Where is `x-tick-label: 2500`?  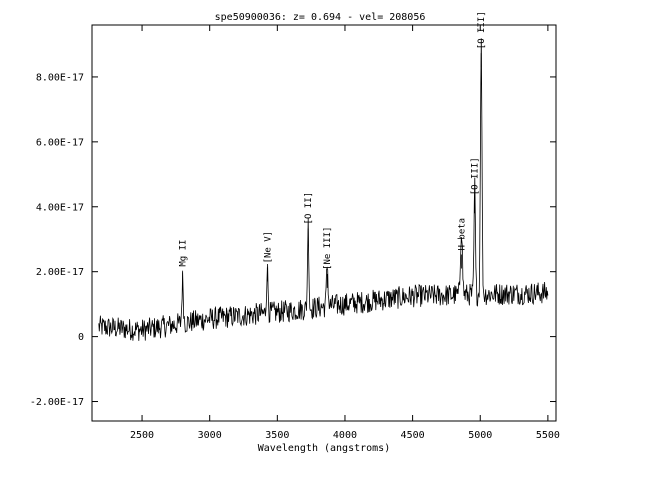
x-tick-label: 2500 is located at coordinates (142, 435).